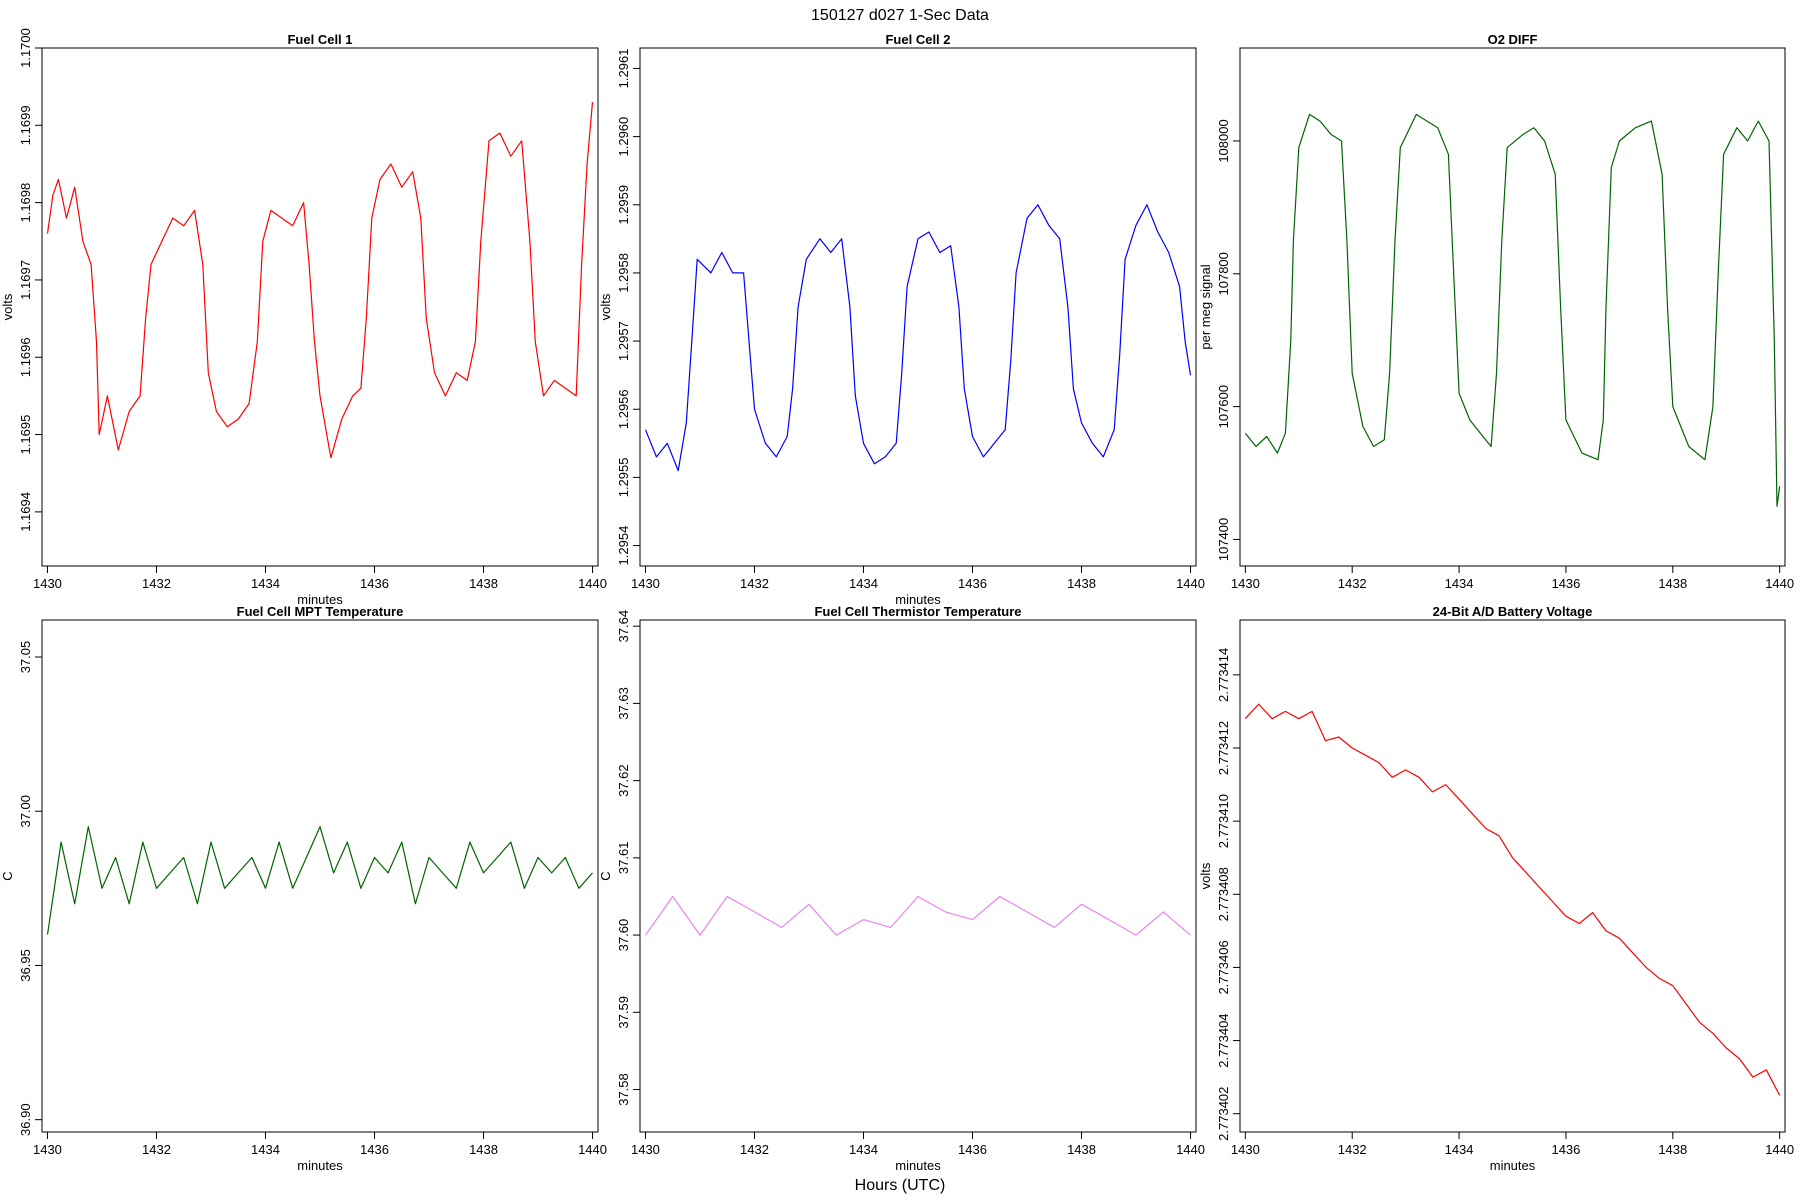  Describe the element at coordinates (25, 280) in the screenshot. I see `y-tick-label: 1.1697` at that location.